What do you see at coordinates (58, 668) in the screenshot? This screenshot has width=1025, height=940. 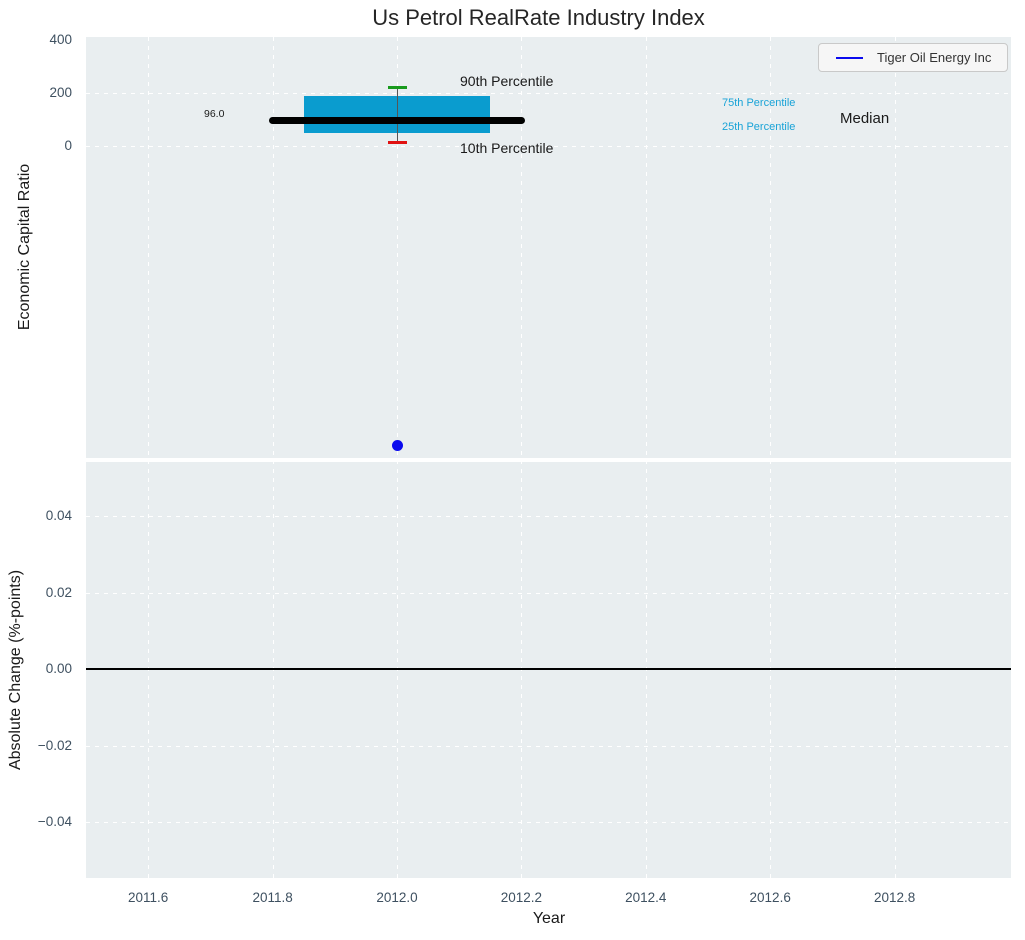 I see `y-tick-label: 0.00` at bounding box center [58, 668].